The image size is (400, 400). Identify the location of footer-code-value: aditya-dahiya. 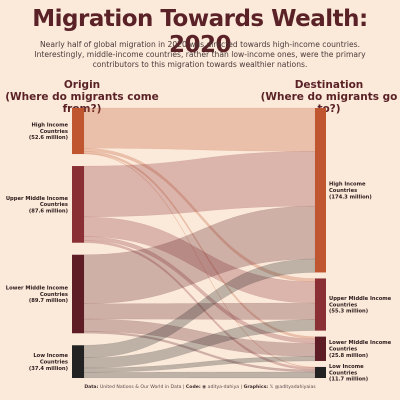
(223, 387).